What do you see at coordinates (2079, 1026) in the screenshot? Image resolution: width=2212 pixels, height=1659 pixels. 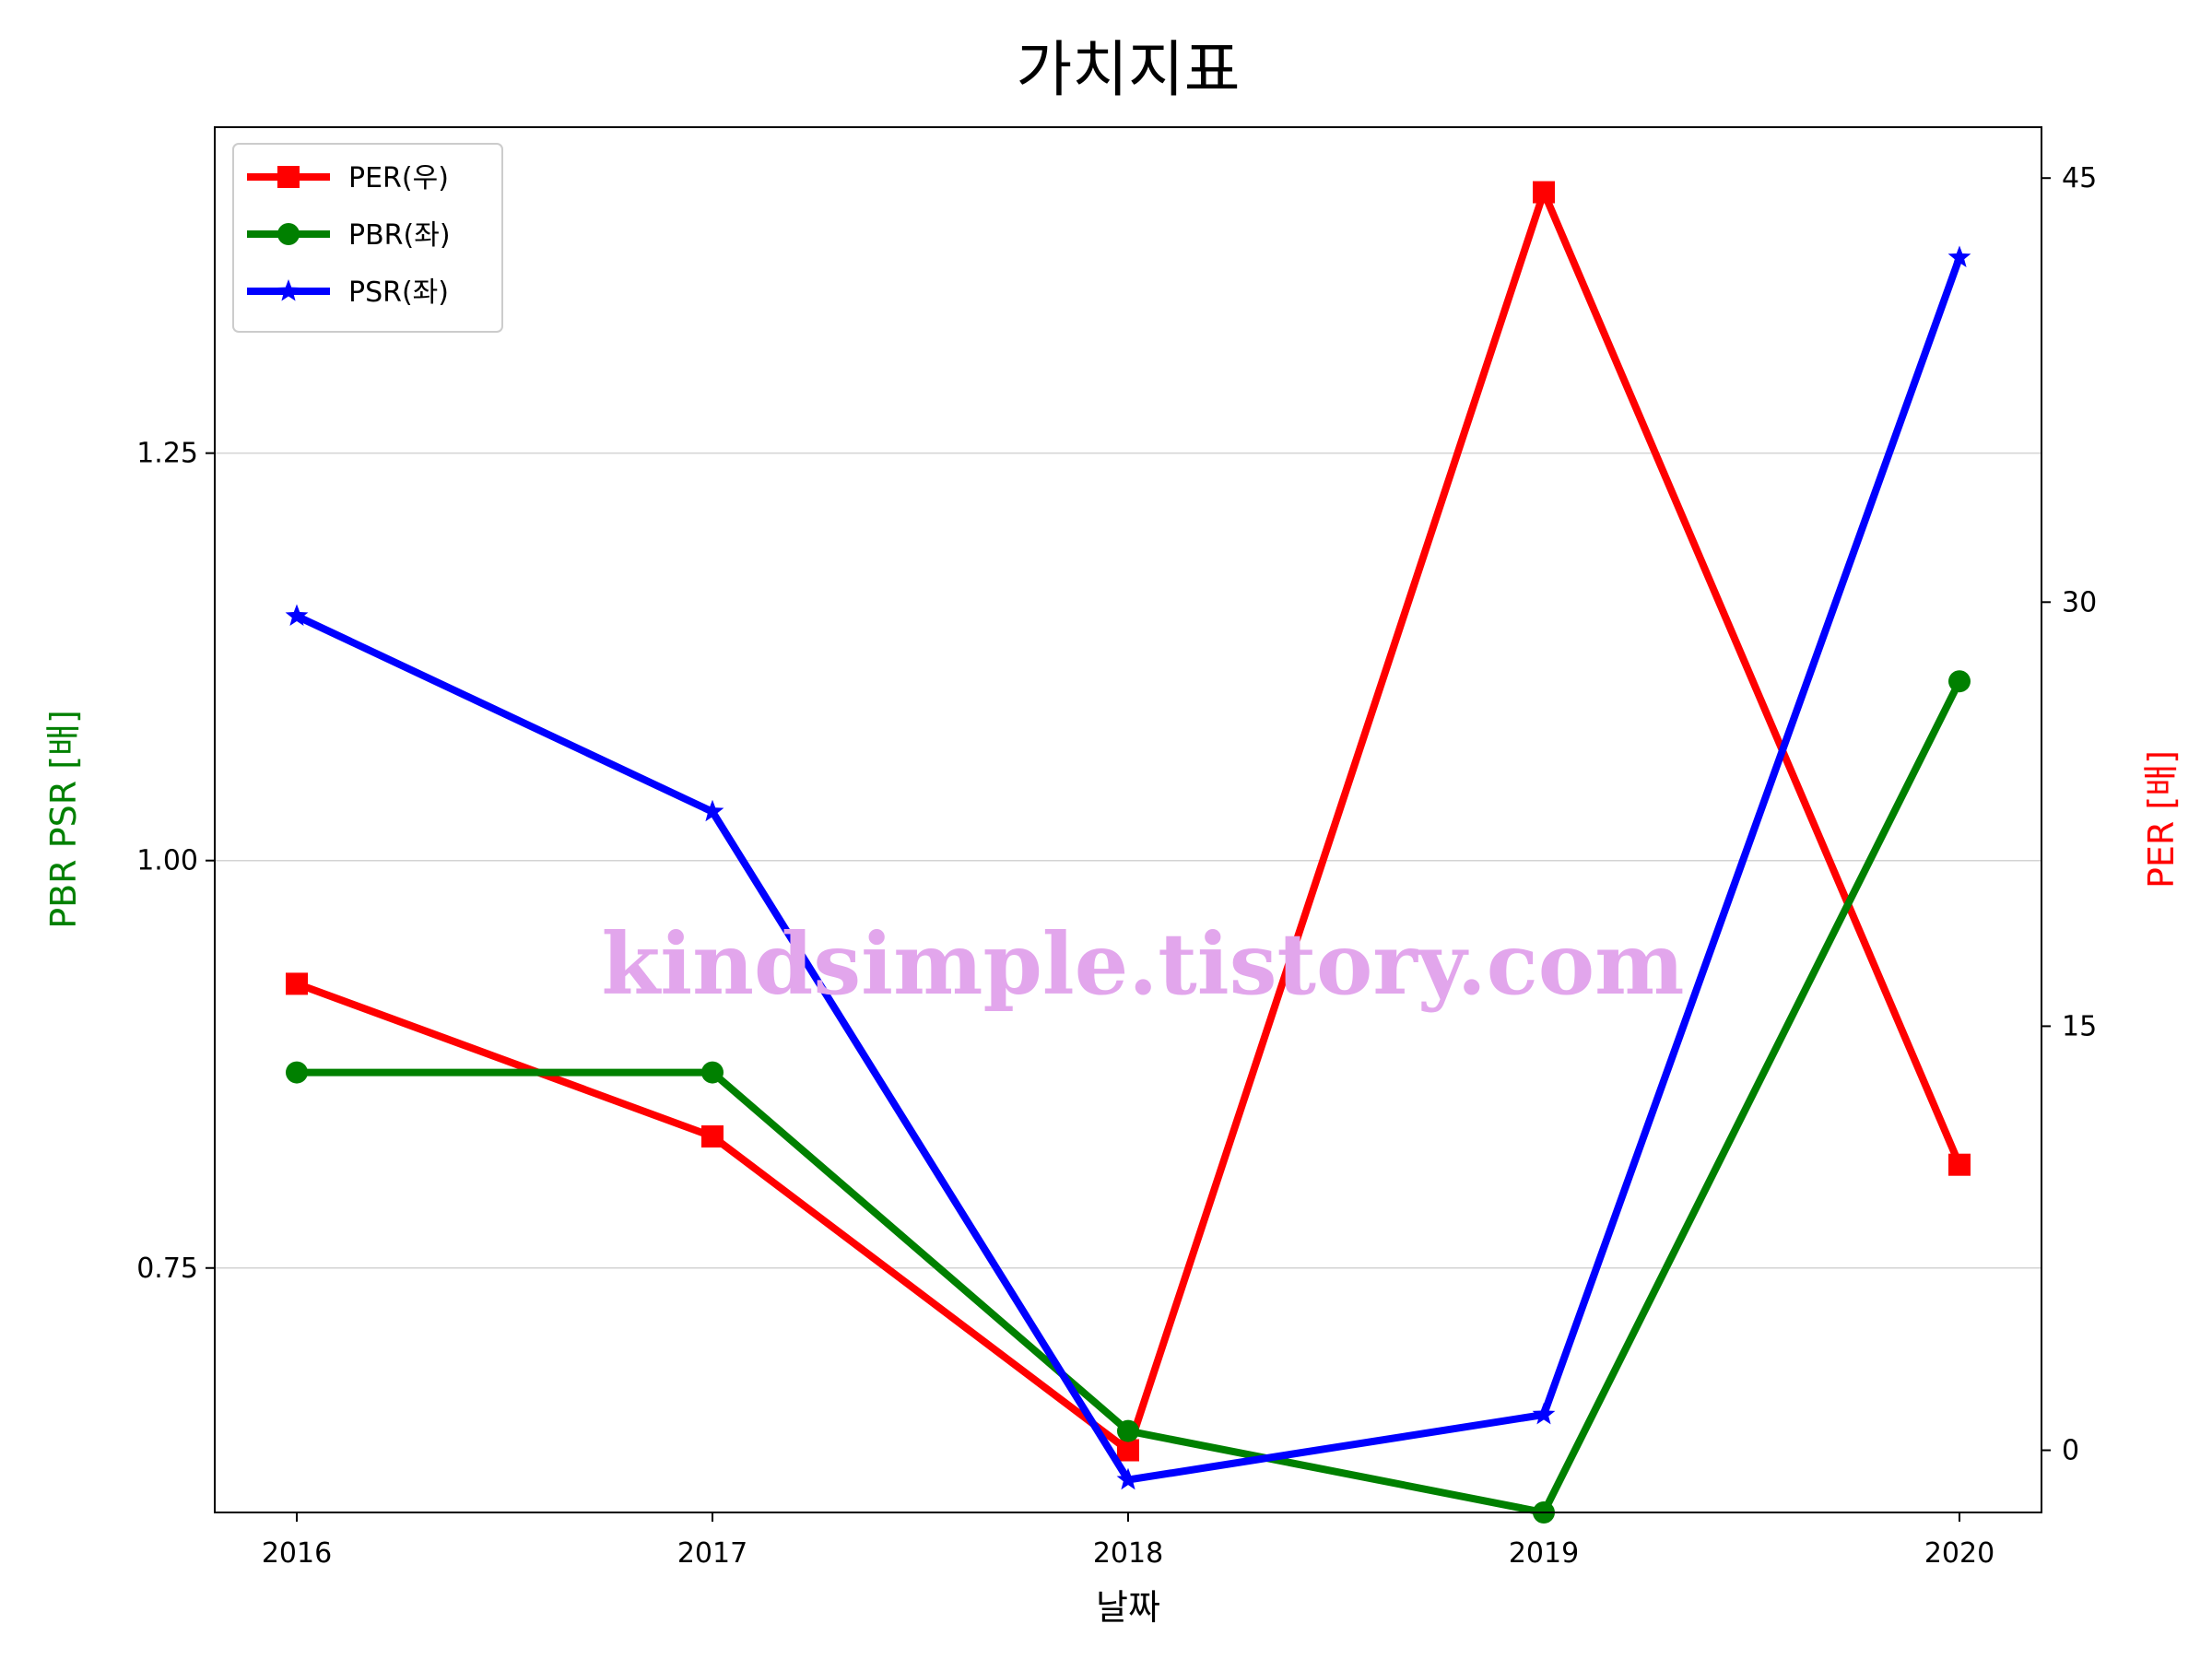 I see `right-axis-tick-label: 15` at bounding box center [2079, 1026].